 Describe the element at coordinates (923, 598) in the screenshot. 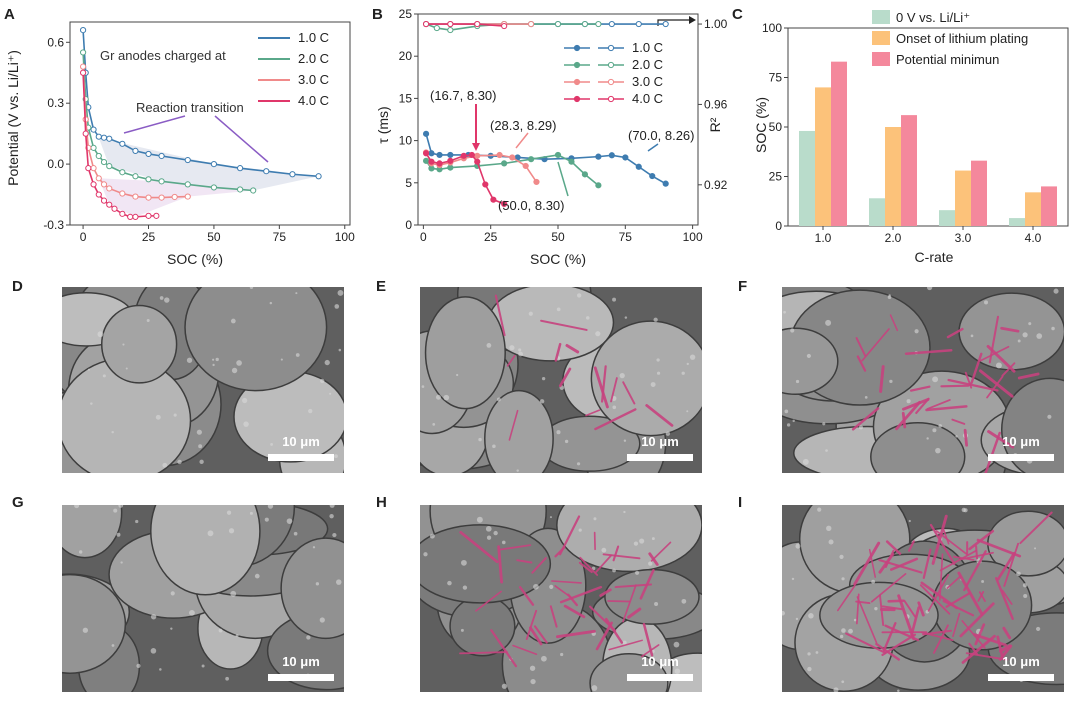

I see `sem-image-i-svg` at that location.